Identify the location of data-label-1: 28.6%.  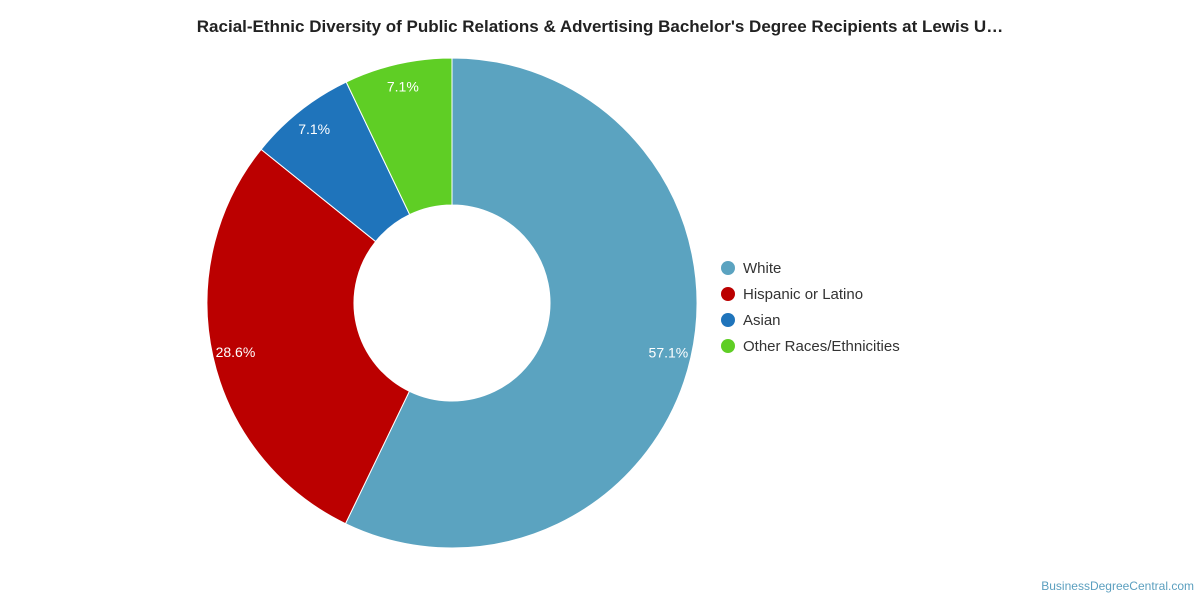
(236, 352).